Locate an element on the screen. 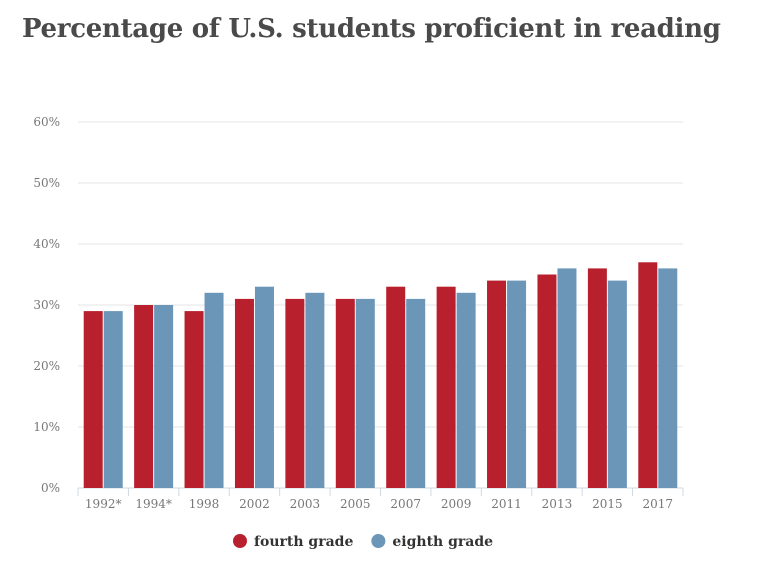  y-tick-label: 30% is located at coordinates (46, 305).